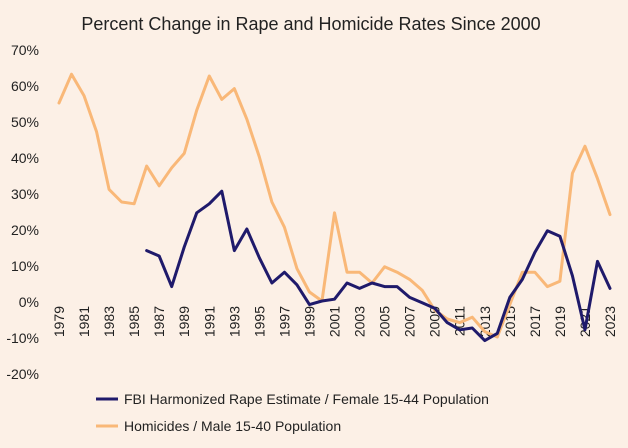 This screenshot has width=628, height=448. I want to click on x-tick-label: 2019, so click(560, 321).